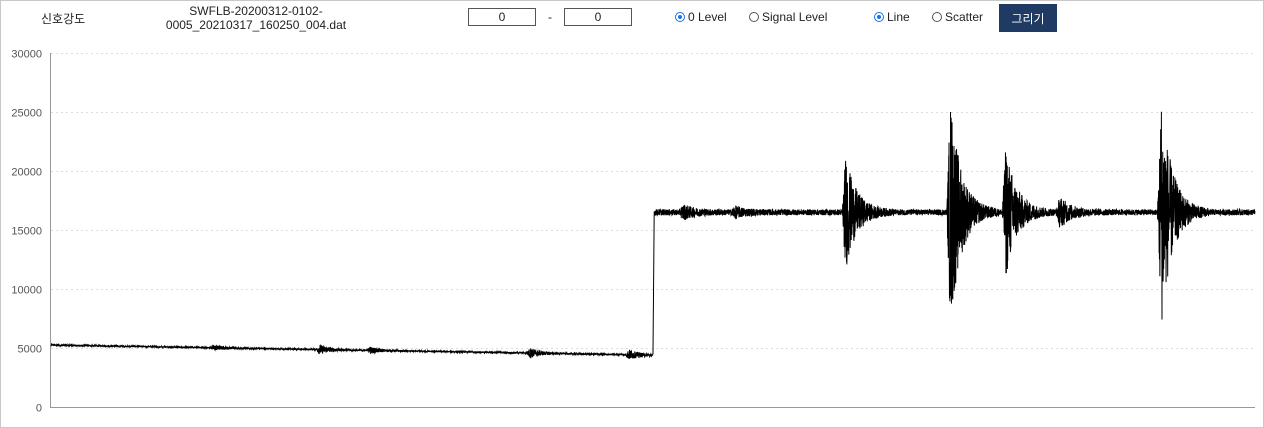  What do you see at coordinates (26, 55) in the screenshot?
I see `y-tick-label: 30000` at bounding box center [26, 55].